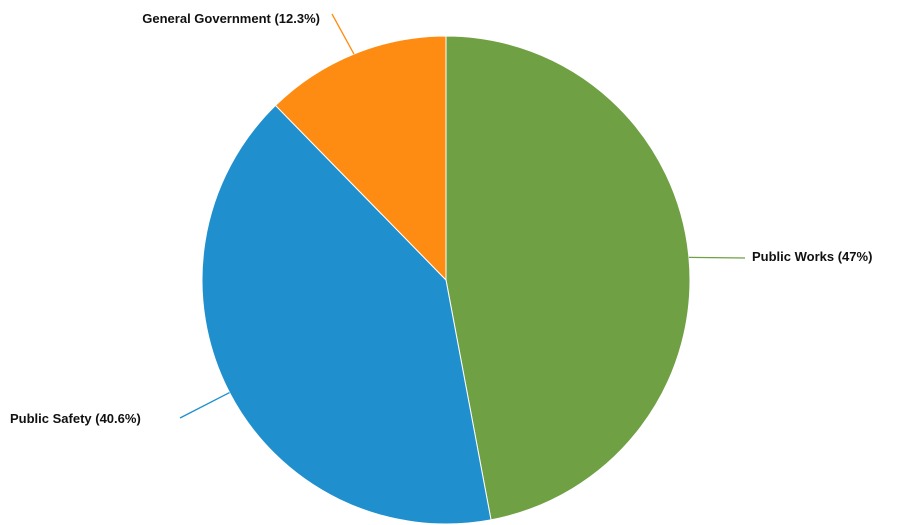  I want to click on pie-slice-general-government, so click(360, 158).